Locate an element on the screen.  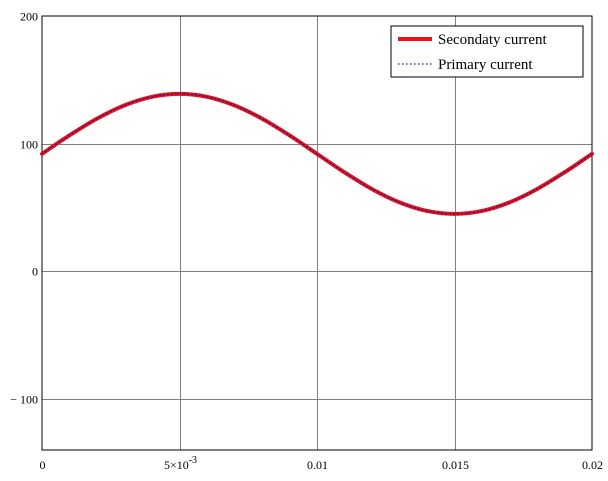
y-tick-label: 200 is located at coordinates (29, 17).